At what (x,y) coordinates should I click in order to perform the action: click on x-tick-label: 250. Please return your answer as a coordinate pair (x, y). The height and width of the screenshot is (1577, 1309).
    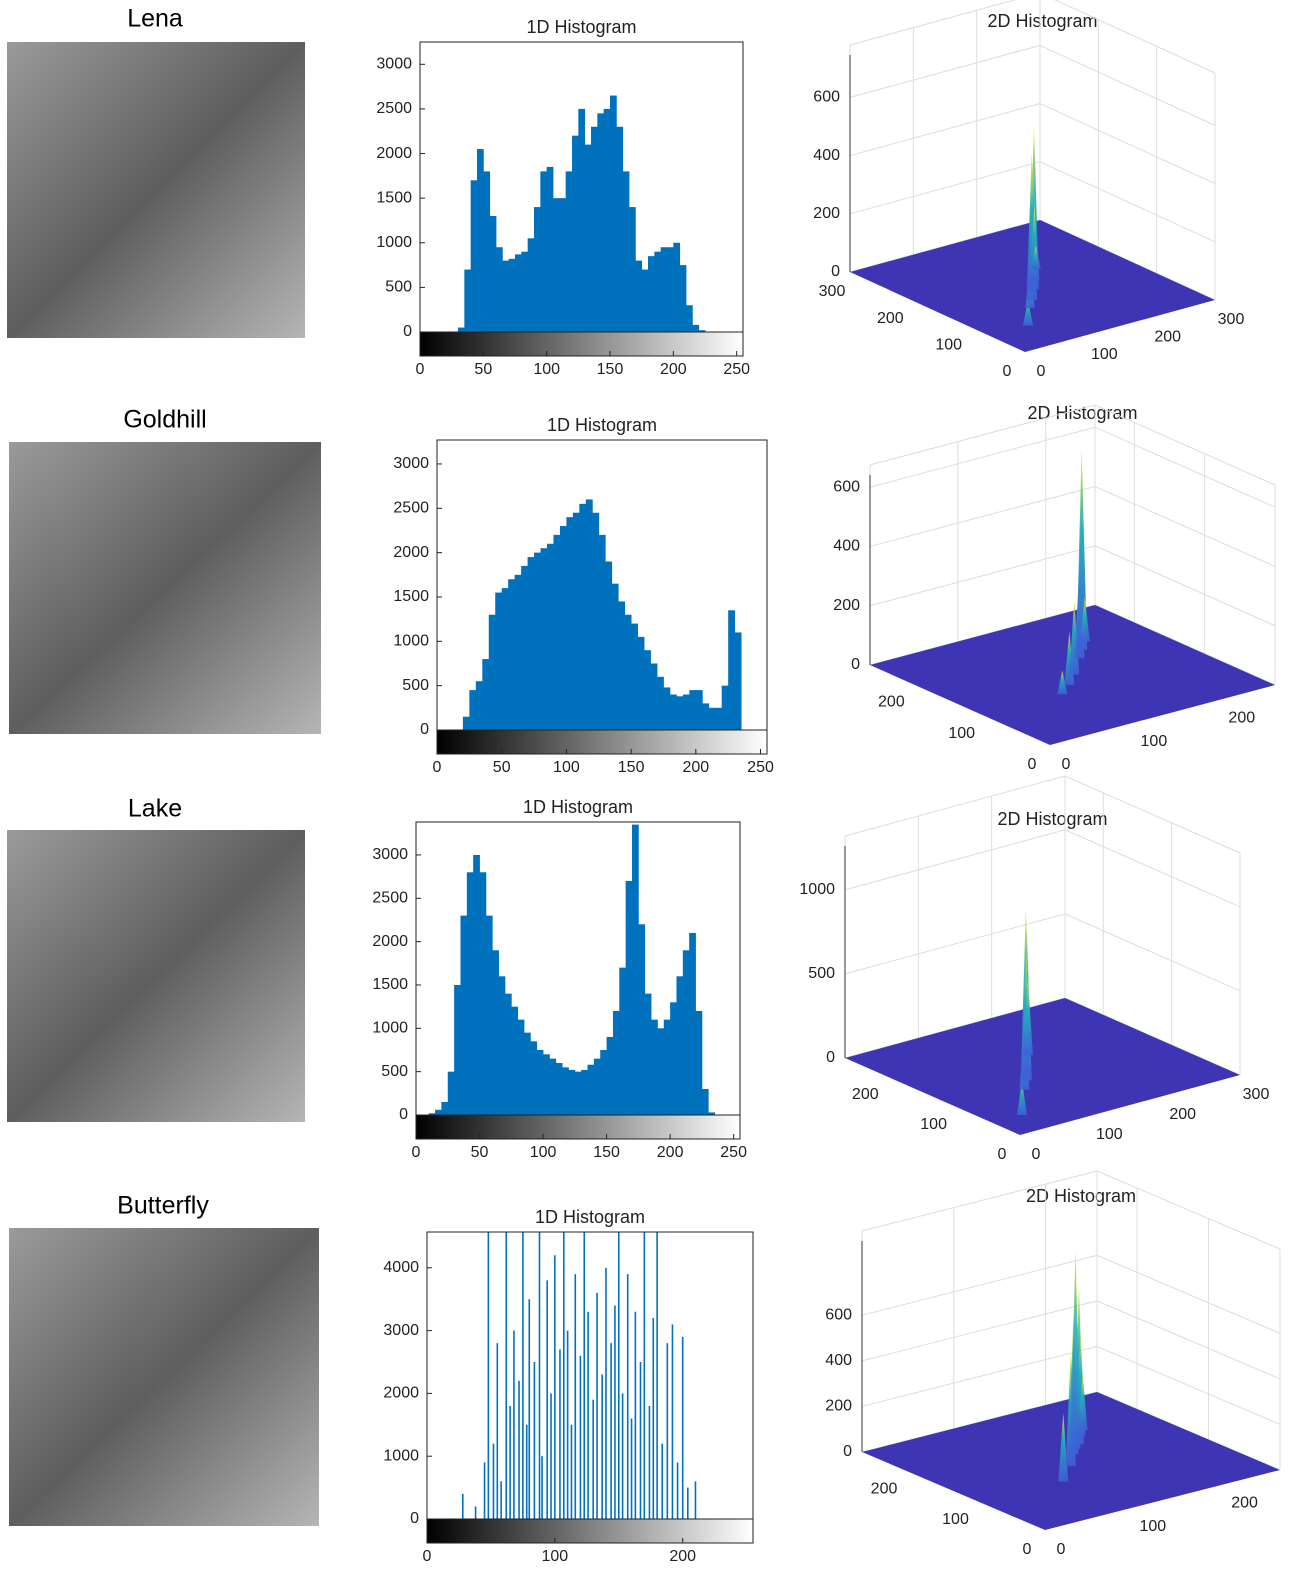
    Looking at the image, I should click on (760, 767).